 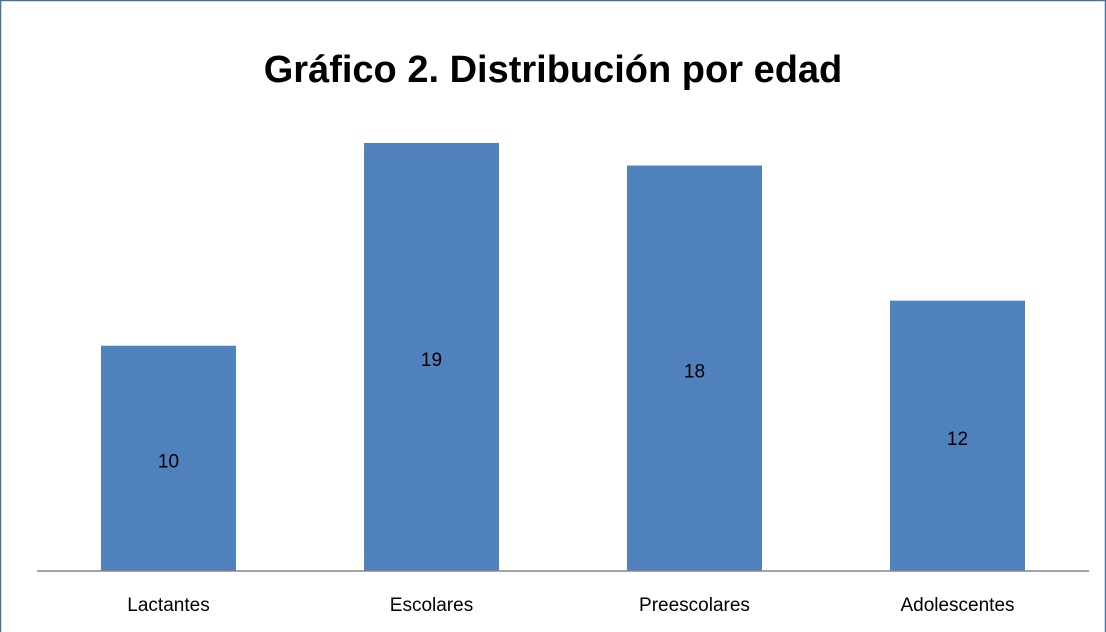 What do you see at coordinates (957, 605) in the screenshot?
I see `x-tick-label: Adolescentes` at bounding box center [957, 605].